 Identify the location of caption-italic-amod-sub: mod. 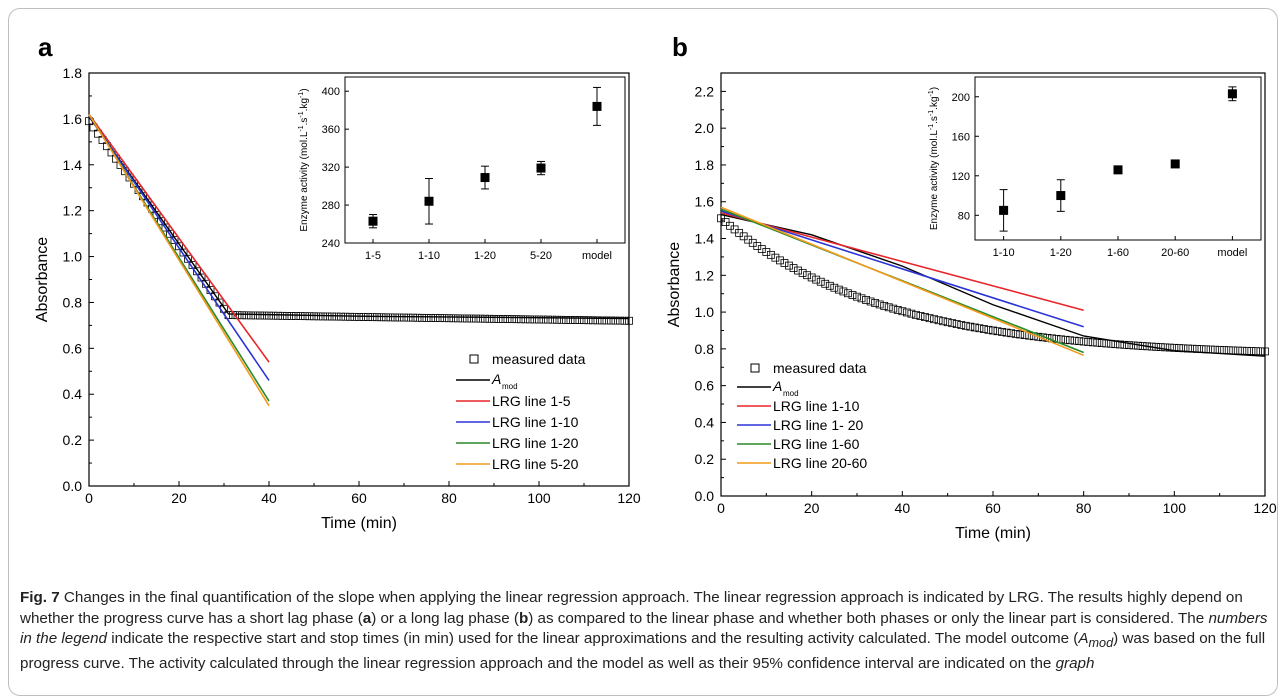
(1101, 643).